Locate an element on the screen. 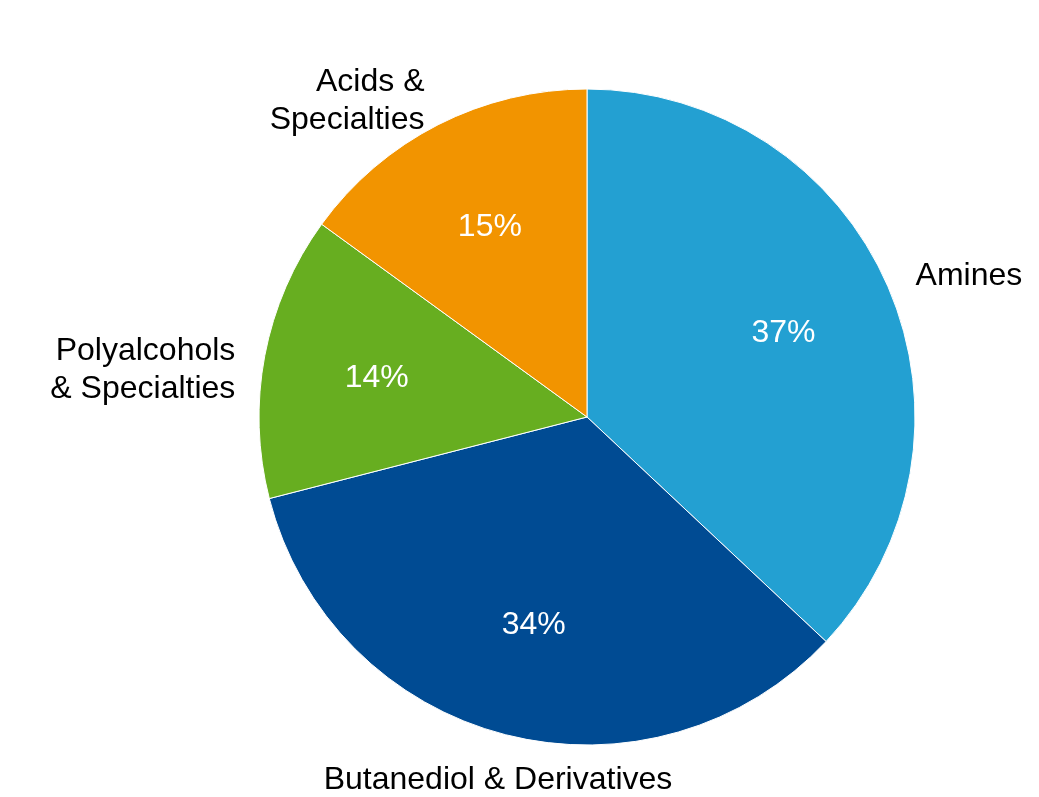 The width and height of the screenshot is (1039, 797). slice-label: Butanediol & Derivatives is located at coordinates (498, 777).